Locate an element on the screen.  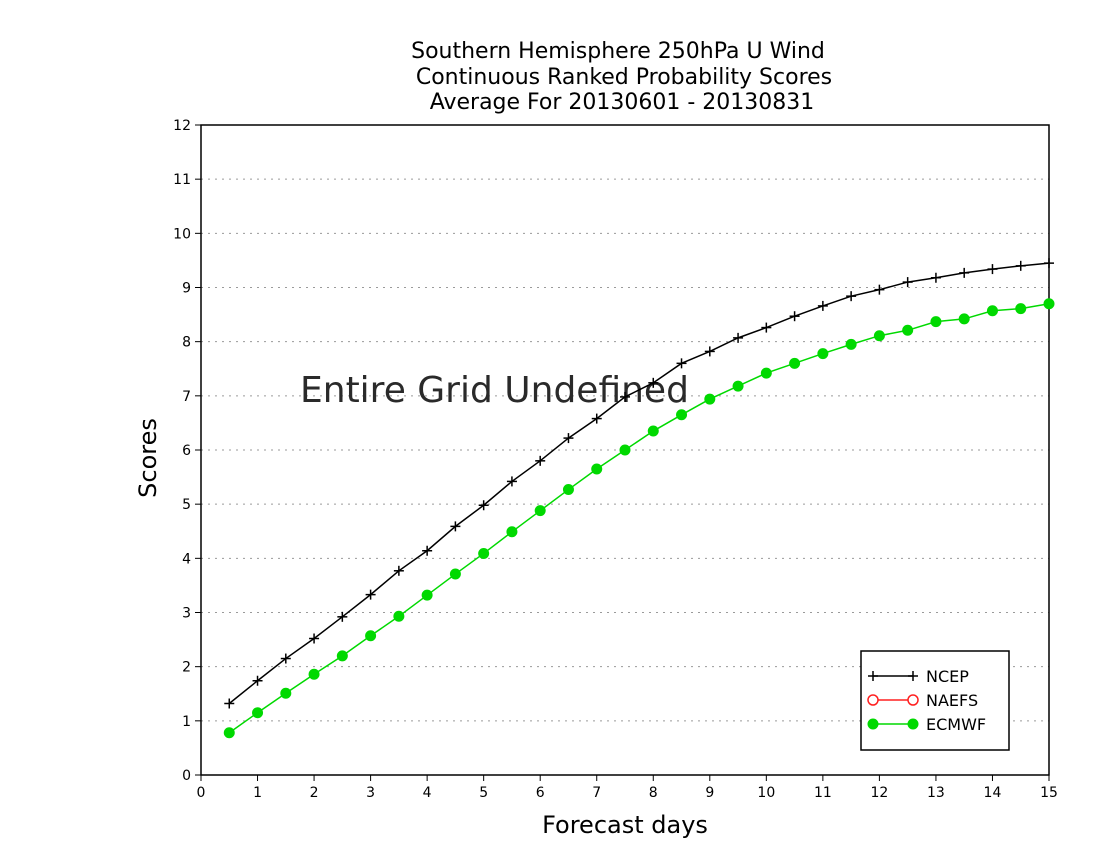
legend: NCEP NAEFS ECMWF is located at coordinates (935, 700).